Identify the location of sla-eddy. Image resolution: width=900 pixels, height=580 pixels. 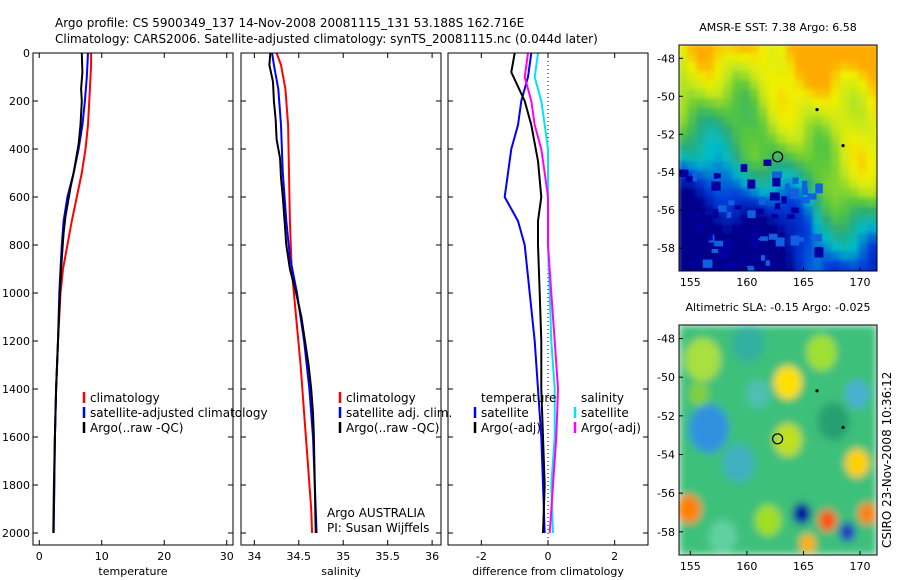
(708, 428).